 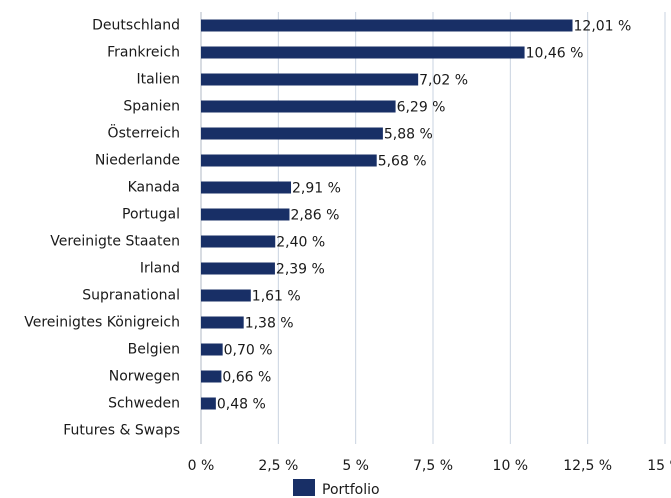 I want to click on y-tick-label: Spanien, so click(x=151, y=107).